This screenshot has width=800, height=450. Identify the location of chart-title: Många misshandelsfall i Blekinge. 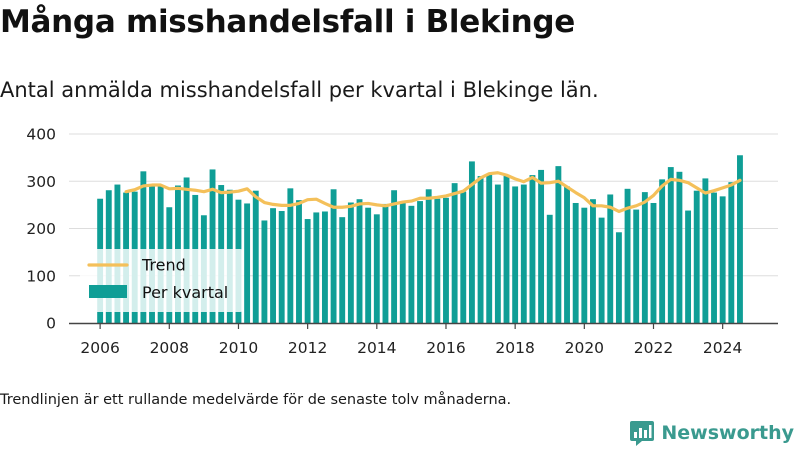
(287, 22).